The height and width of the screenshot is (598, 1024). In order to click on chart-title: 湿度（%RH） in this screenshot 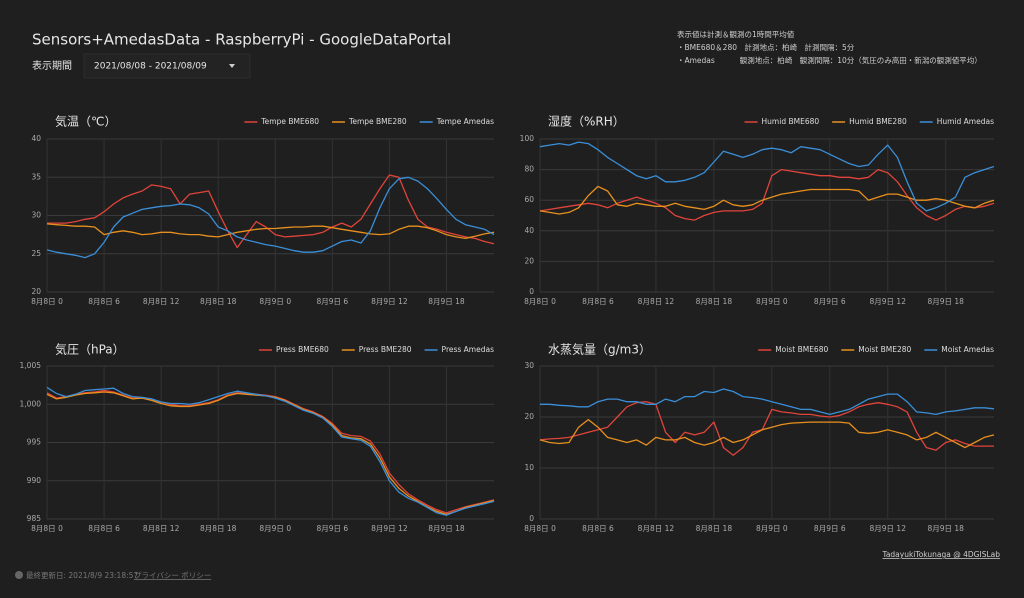, I will do `click(586, 121)`.